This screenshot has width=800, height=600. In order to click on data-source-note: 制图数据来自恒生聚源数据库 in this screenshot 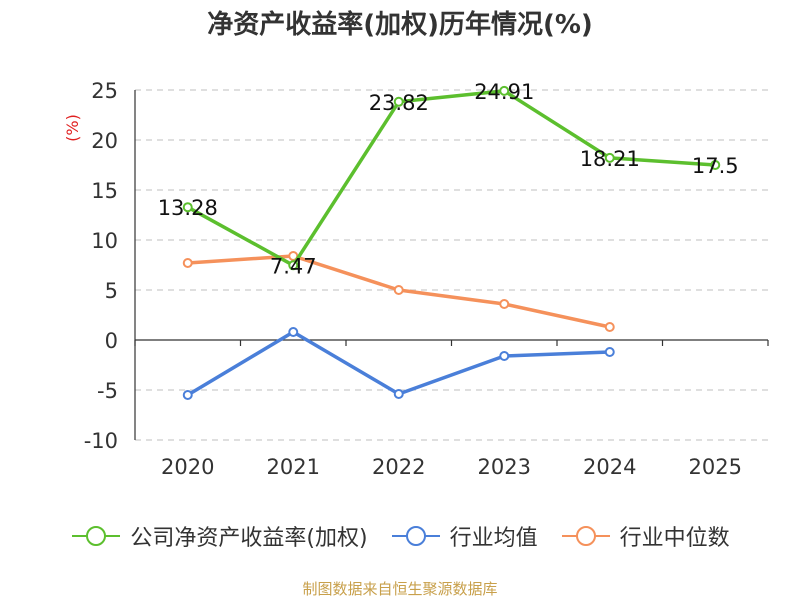, I will do `click(400, 589)`.